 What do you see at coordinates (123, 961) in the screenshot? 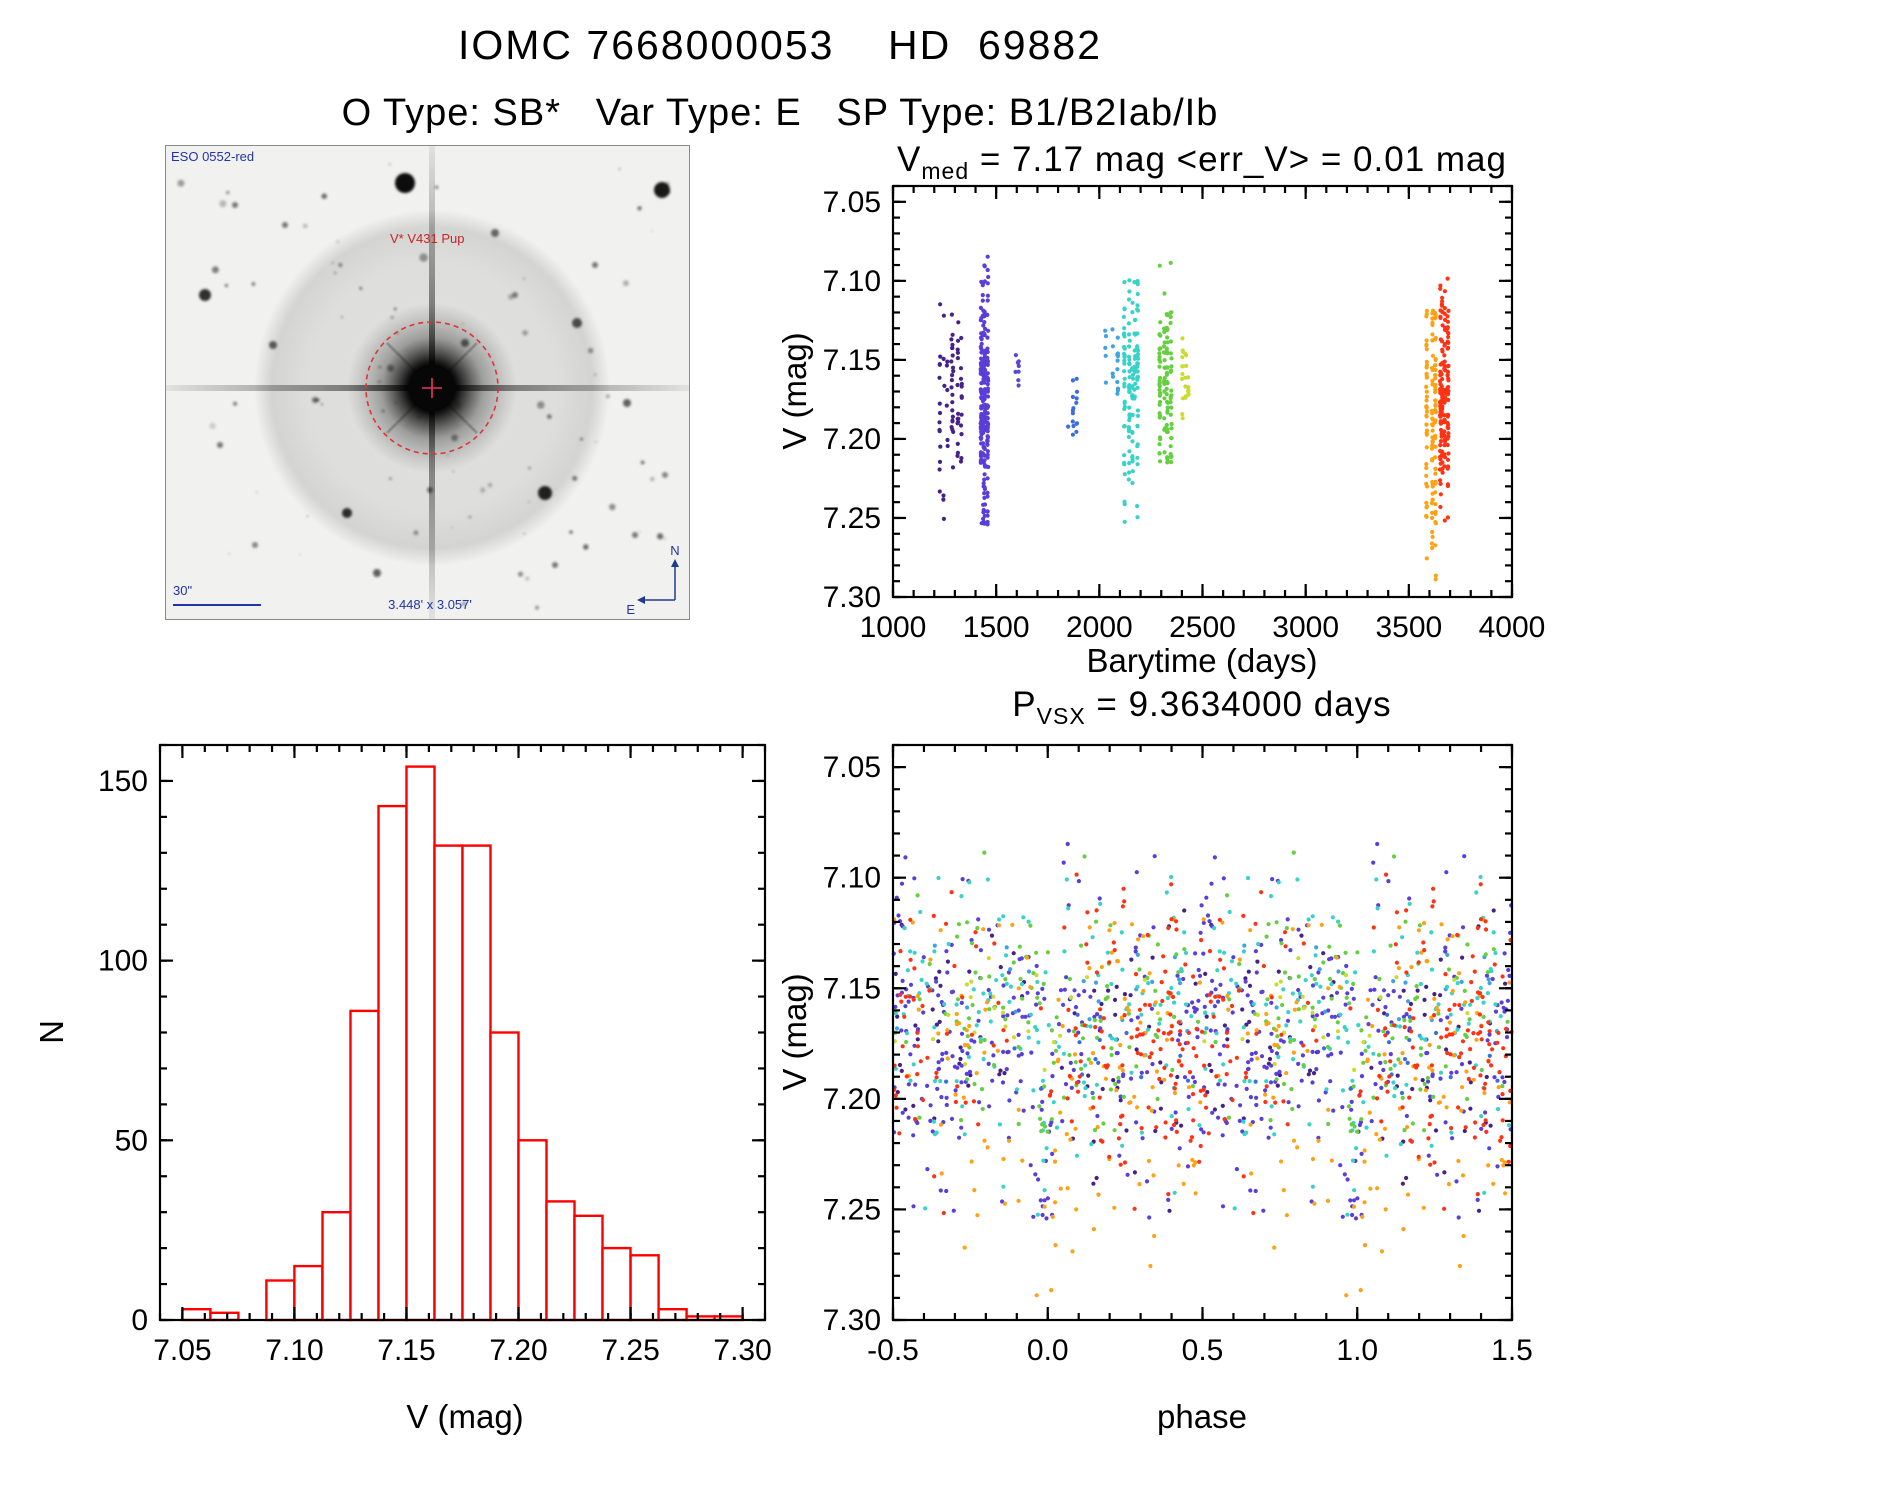
I see `y-tick-label: 100` at bounding box center [123, 961].